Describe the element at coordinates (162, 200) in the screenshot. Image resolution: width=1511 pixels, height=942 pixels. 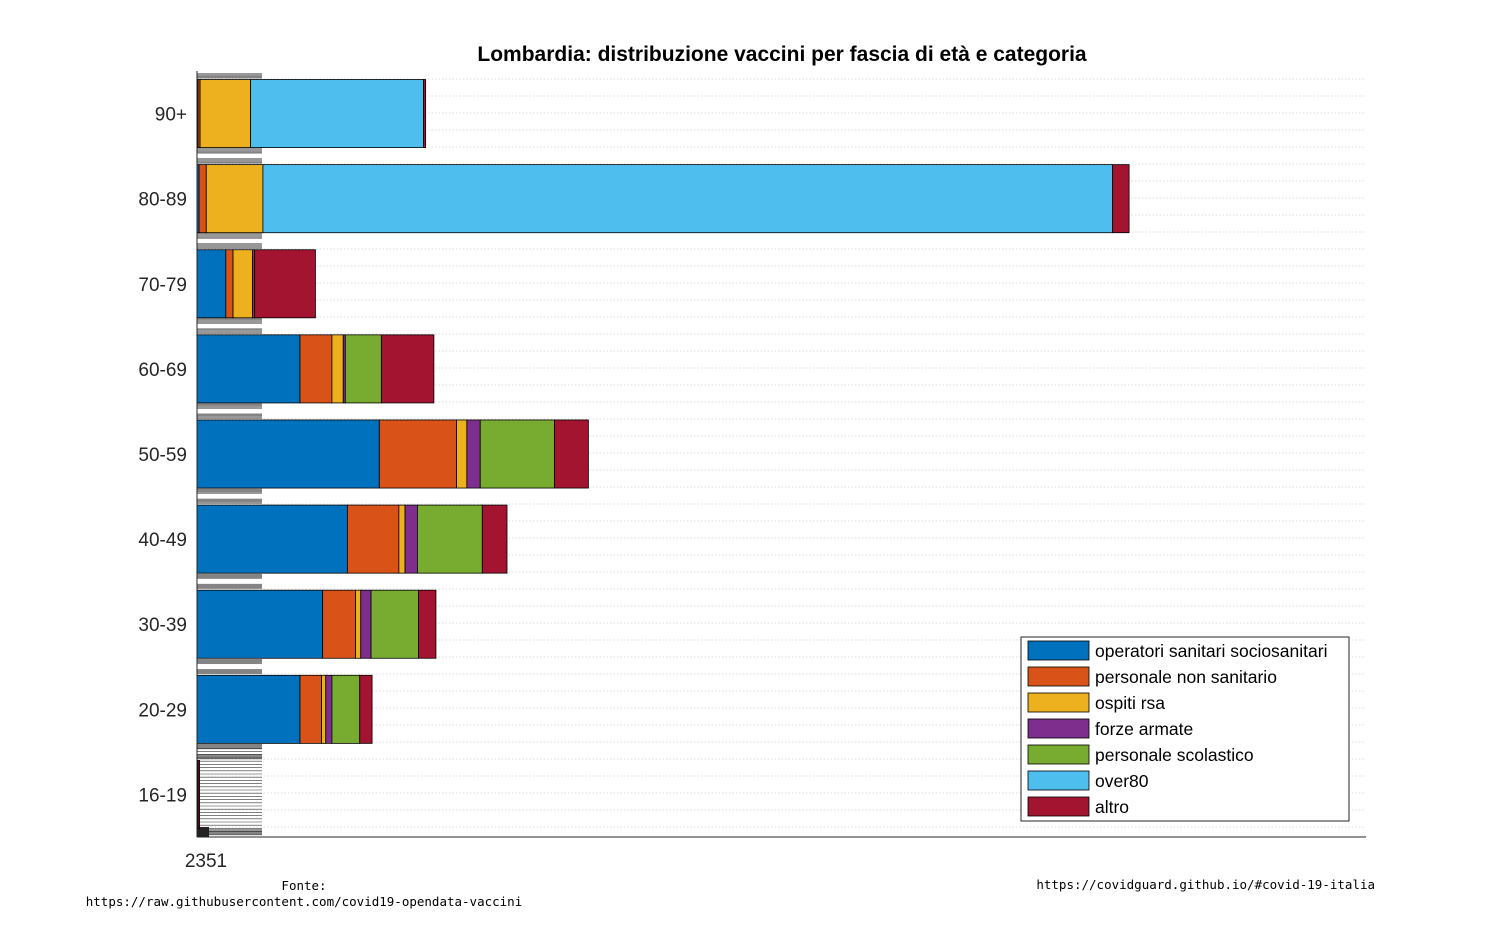
I see `y-tick-label: 80-89` at that location.